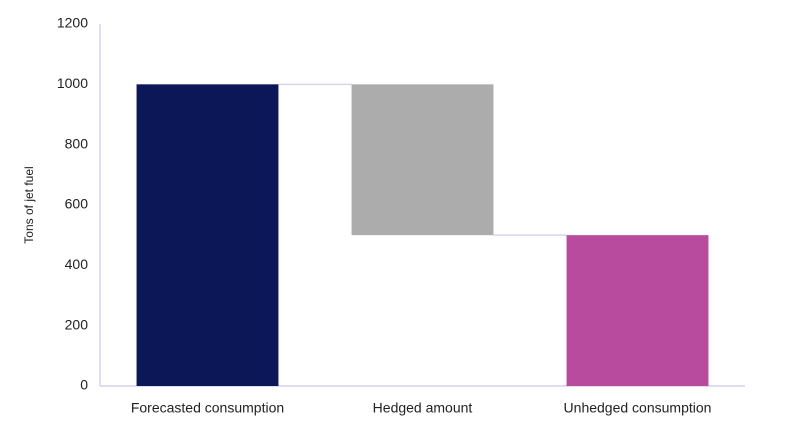 This screenshot has height=442, width=788. What do you see at coordinates (84, 385) in the screenshot?
I see `y-tick-label: 0` at bounding box center [84, 385].